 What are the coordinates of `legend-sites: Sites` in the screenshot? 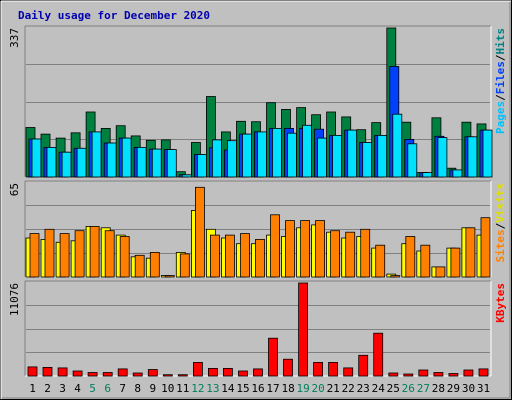 It's located at (500, 245).